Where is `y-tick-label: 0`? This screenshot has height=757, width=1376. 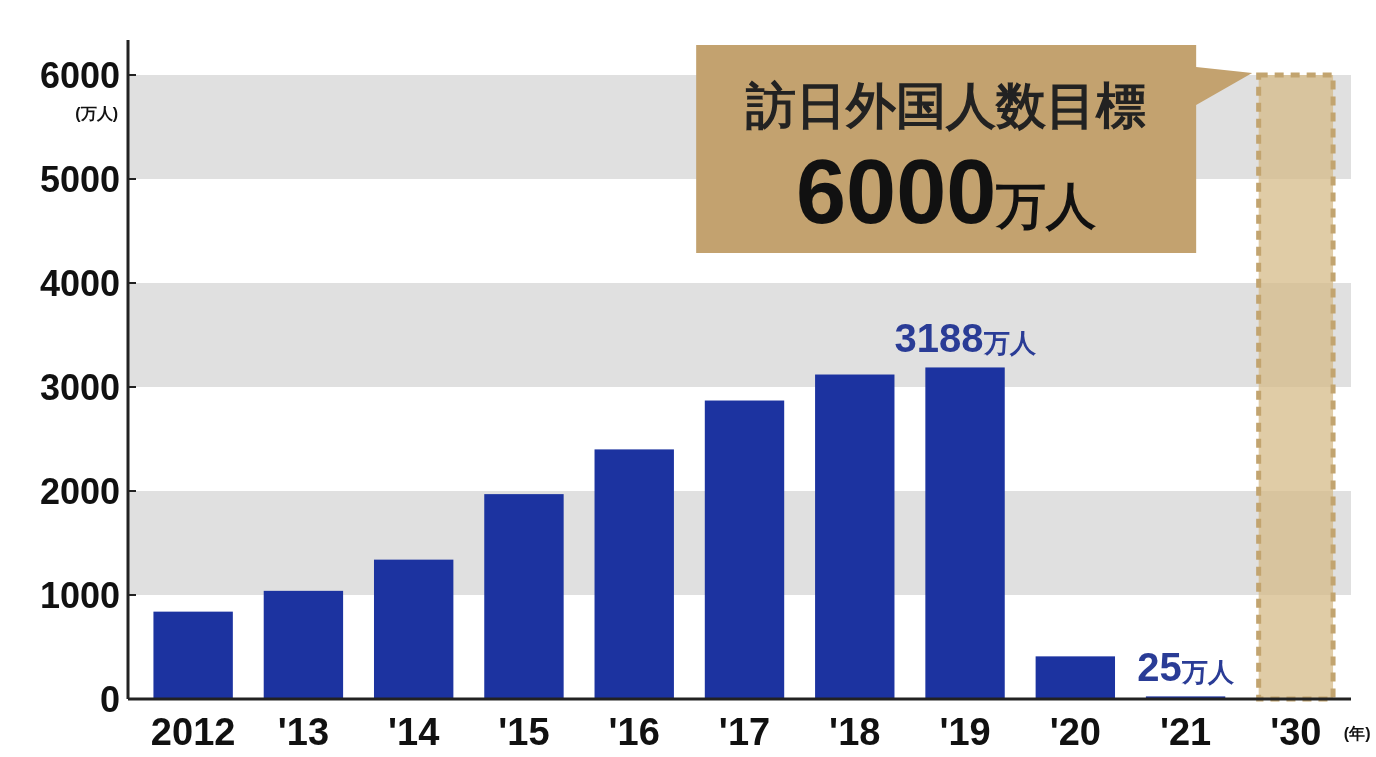
y-tick-label: 0 is located at coordinates (109, 699).